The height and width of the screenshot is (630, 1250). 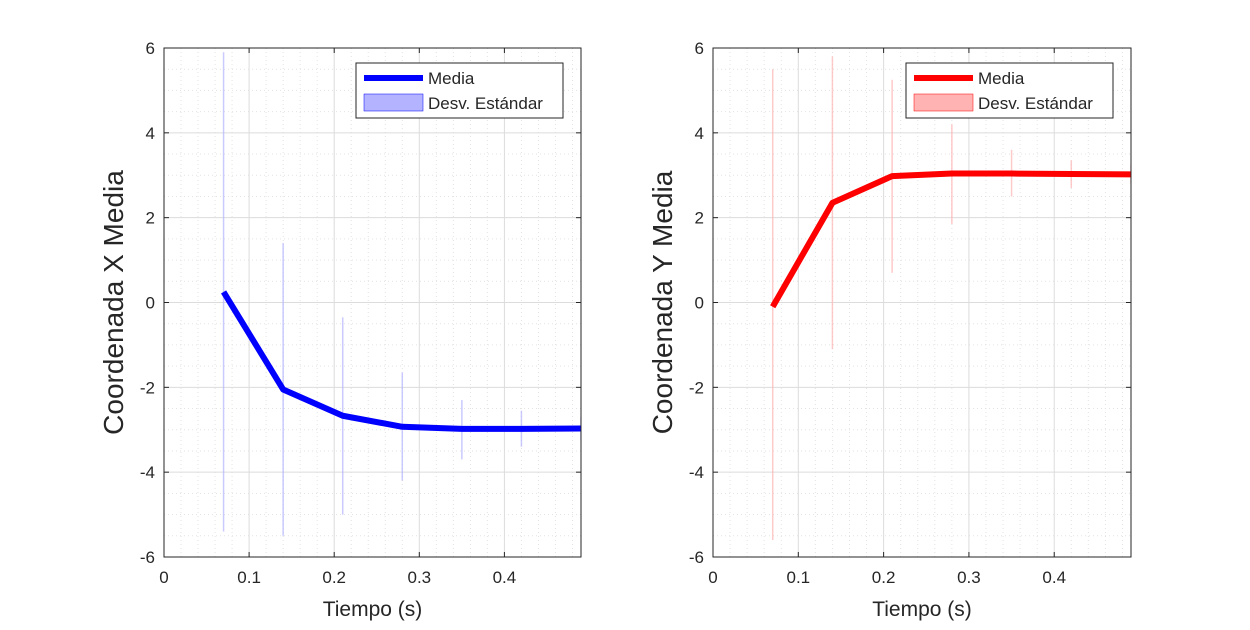 I want to click on y-axis-label: Coordenada X Media, so click(x=113, y=302).